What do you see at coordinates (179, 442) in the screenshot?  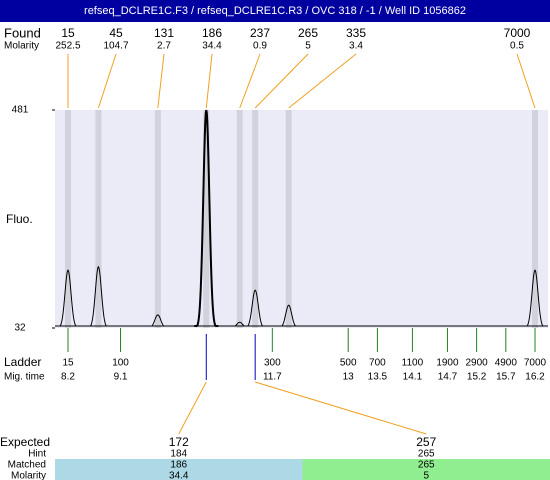 I see `expected-value: 172` at bounding box center [179, 442].